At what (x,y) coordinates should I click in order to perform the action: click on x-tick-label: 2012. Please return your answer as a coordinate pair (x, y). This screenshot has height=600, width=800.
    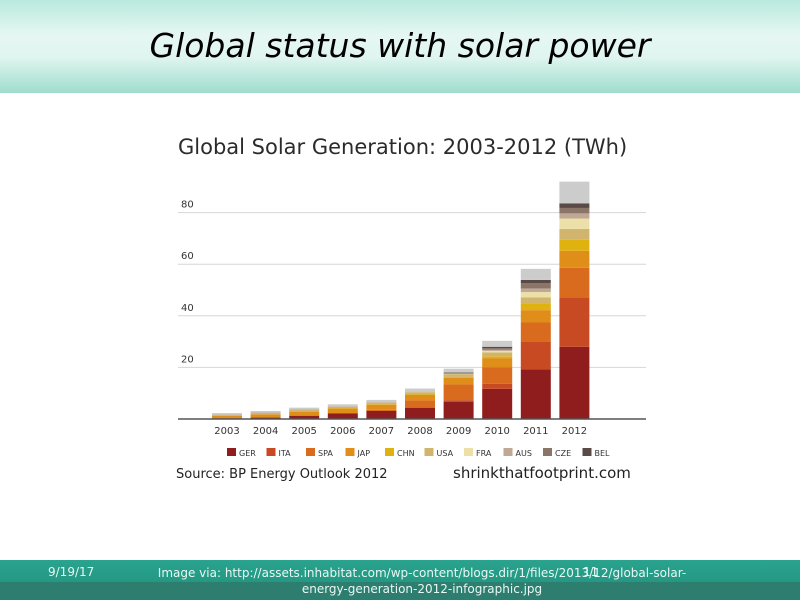
    Looking at the image, I should click on (574, 431).